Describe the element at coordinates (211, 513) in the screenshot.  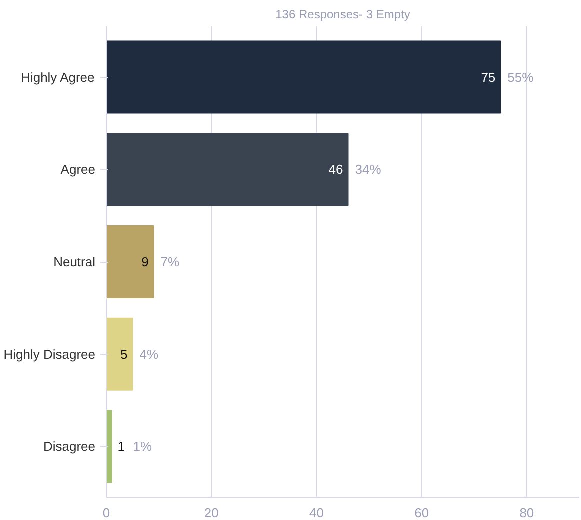
I see `x-tick-label: 20` at that location.